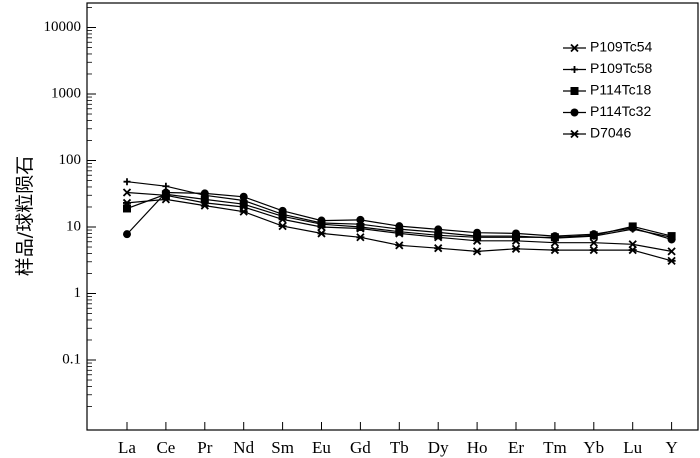  What do you see at coordinates (66, 93) in the screenshot?
I see `y-tick-label: 1000` at bounding box center [66, 93].